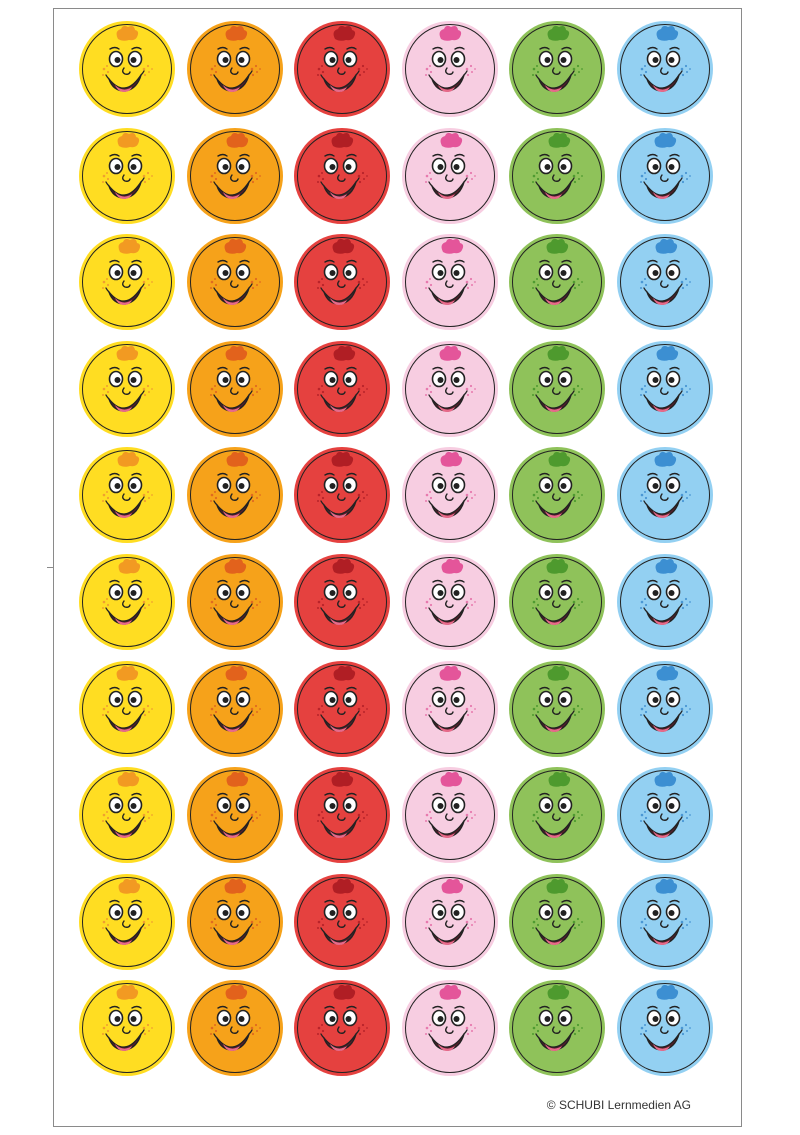  Describe the element at coordinates (618, 1105) in the screenshot. I see `copyright-text: © SCHUBI Lernmedien AG` at that location.